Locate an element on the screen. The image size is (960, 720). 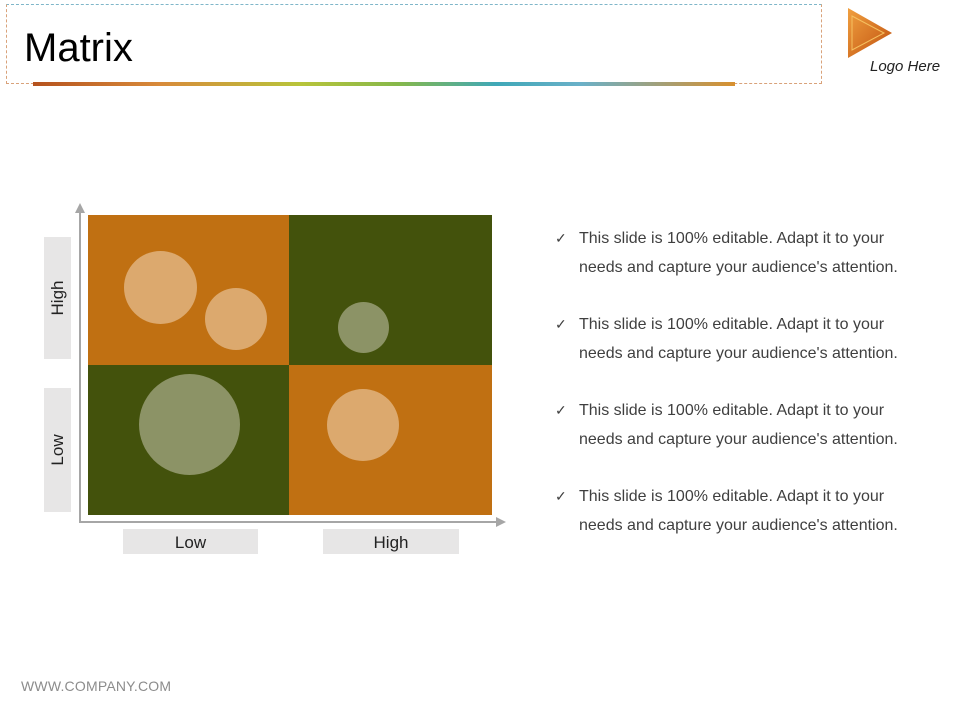
y-axis-arrow is located at coordinates (80, 208).